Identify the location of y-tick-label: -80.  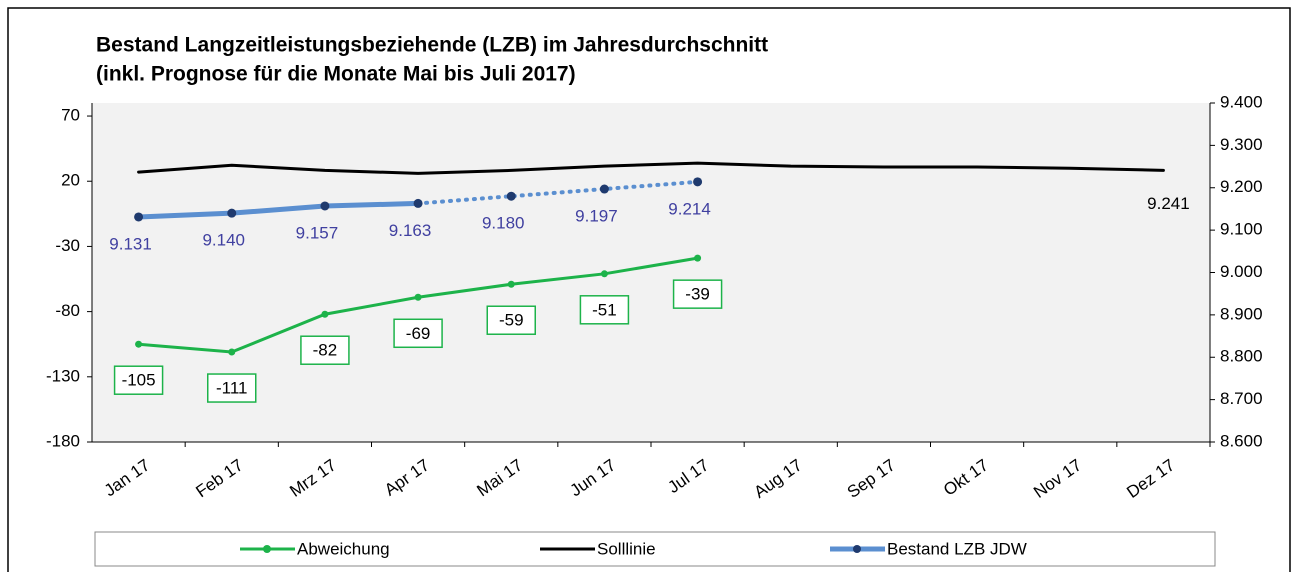
(67, 310).